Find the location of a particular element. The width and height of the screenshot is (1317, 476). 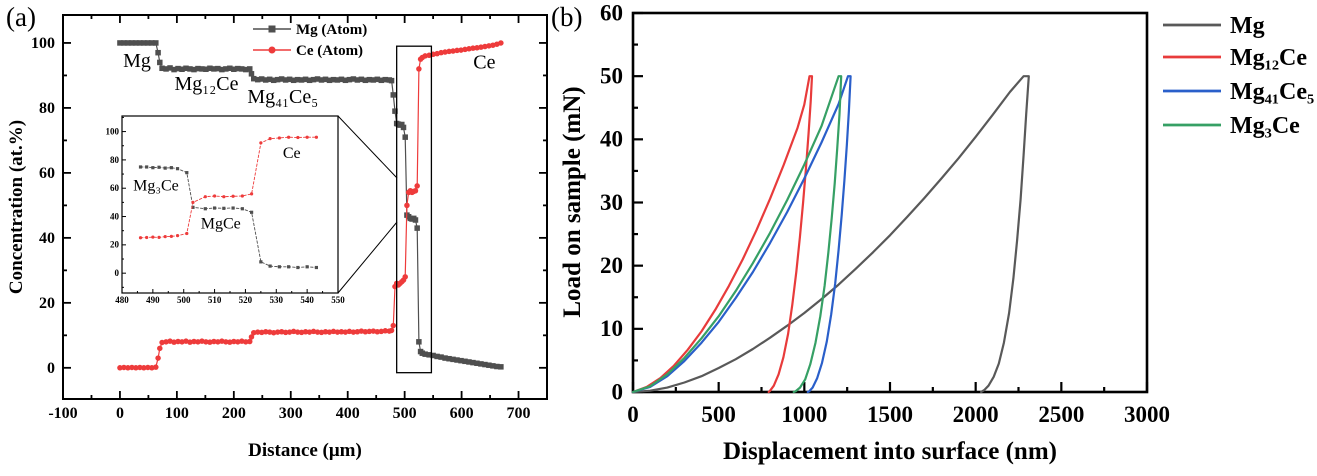

svg-text: 30 is located at coordinates (611, 202).